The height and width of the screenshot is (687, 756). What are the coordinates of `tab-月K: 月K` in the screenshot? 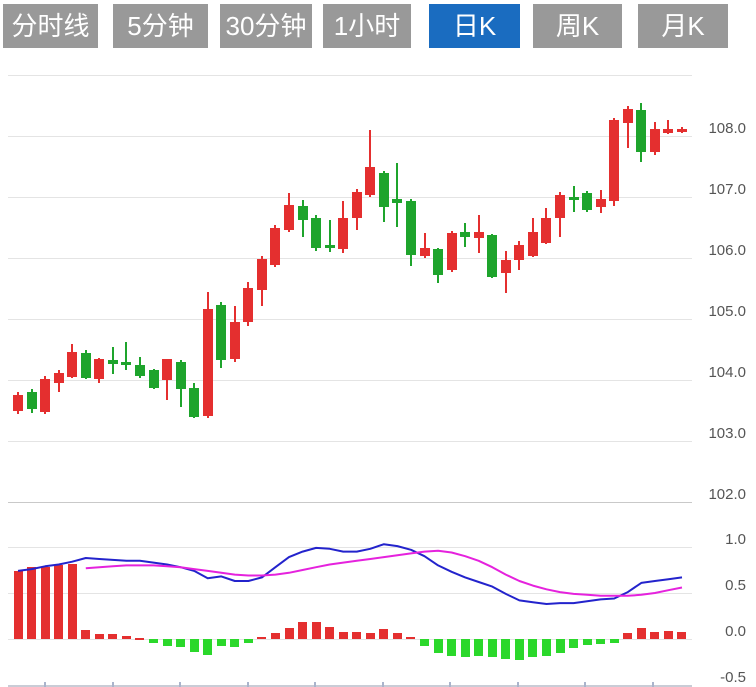 It's located at (683, 26).